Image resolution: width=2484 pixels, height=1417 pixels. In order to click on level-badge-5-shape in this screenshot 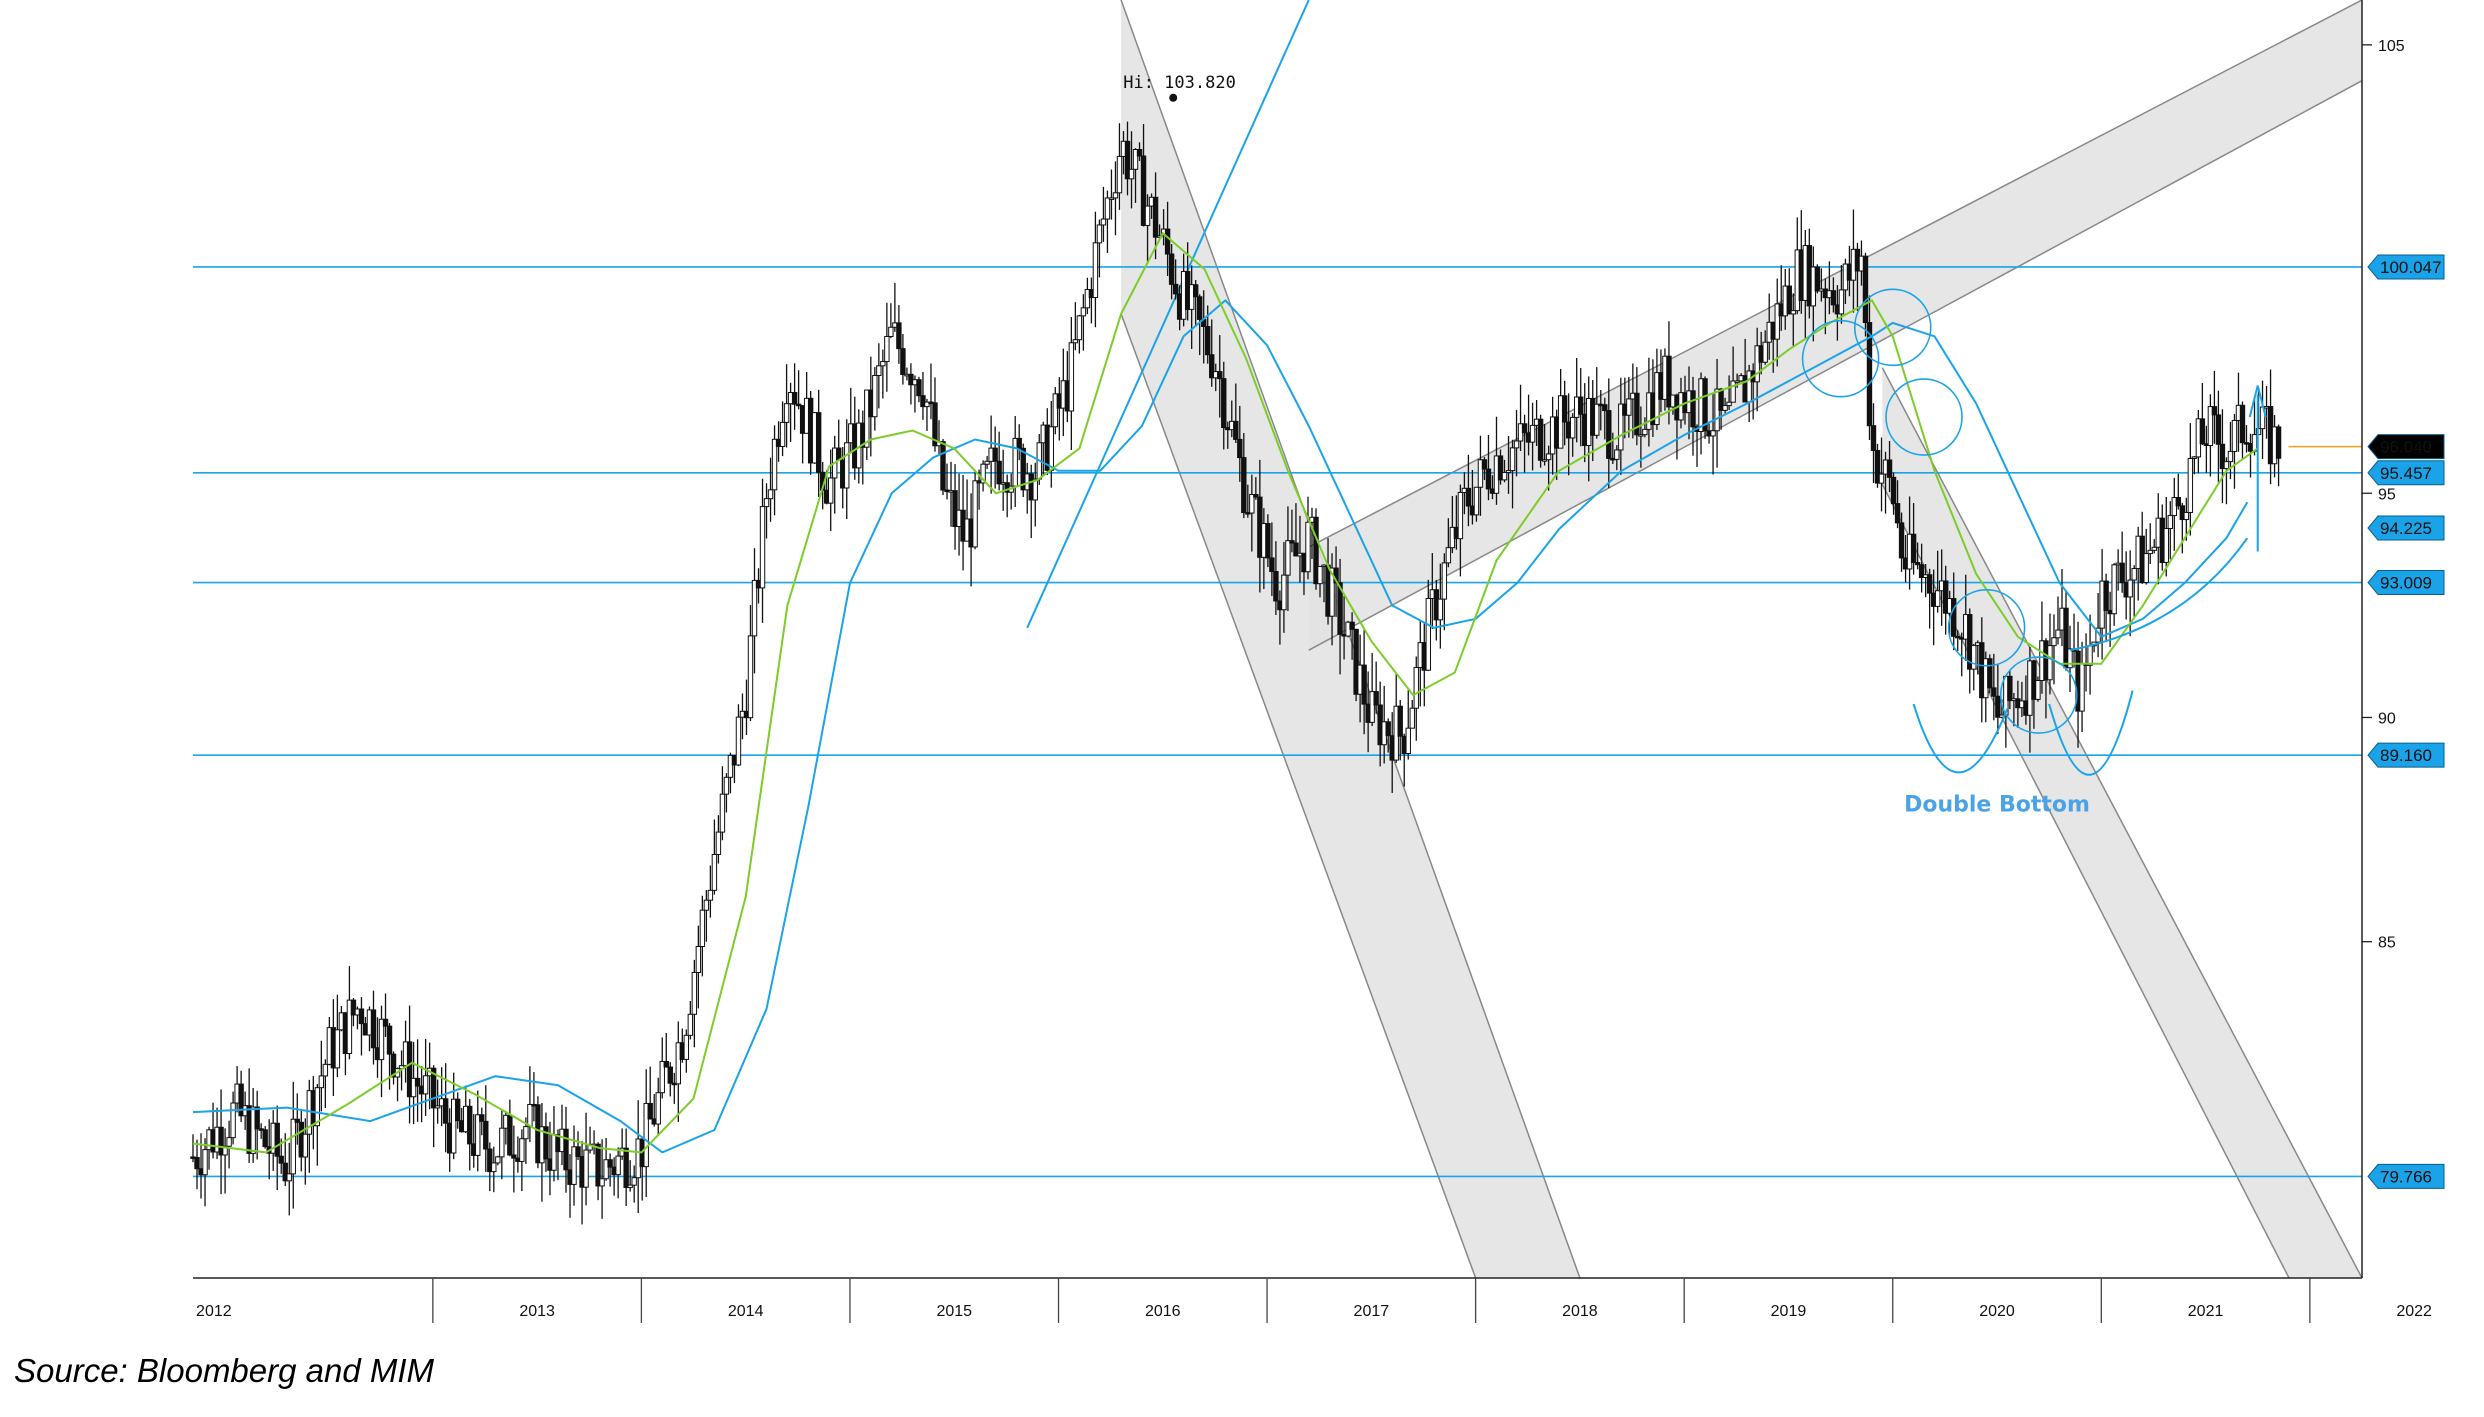, I will do `click(2406, 755)`.